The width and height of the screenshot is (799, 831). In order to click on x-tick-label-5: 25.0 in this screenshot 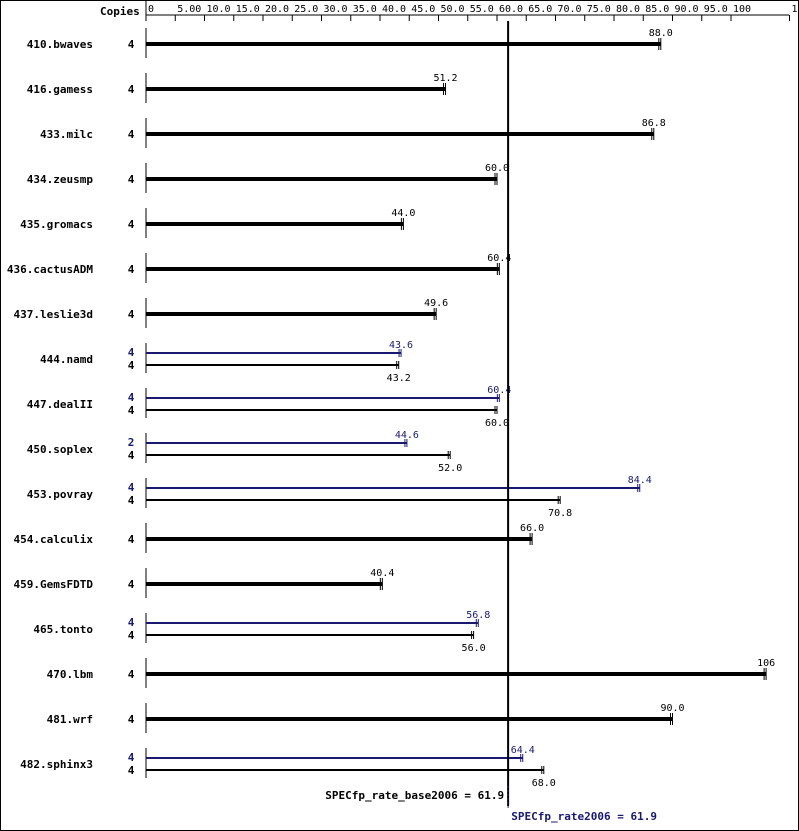, I will do `click(306, 9)`.